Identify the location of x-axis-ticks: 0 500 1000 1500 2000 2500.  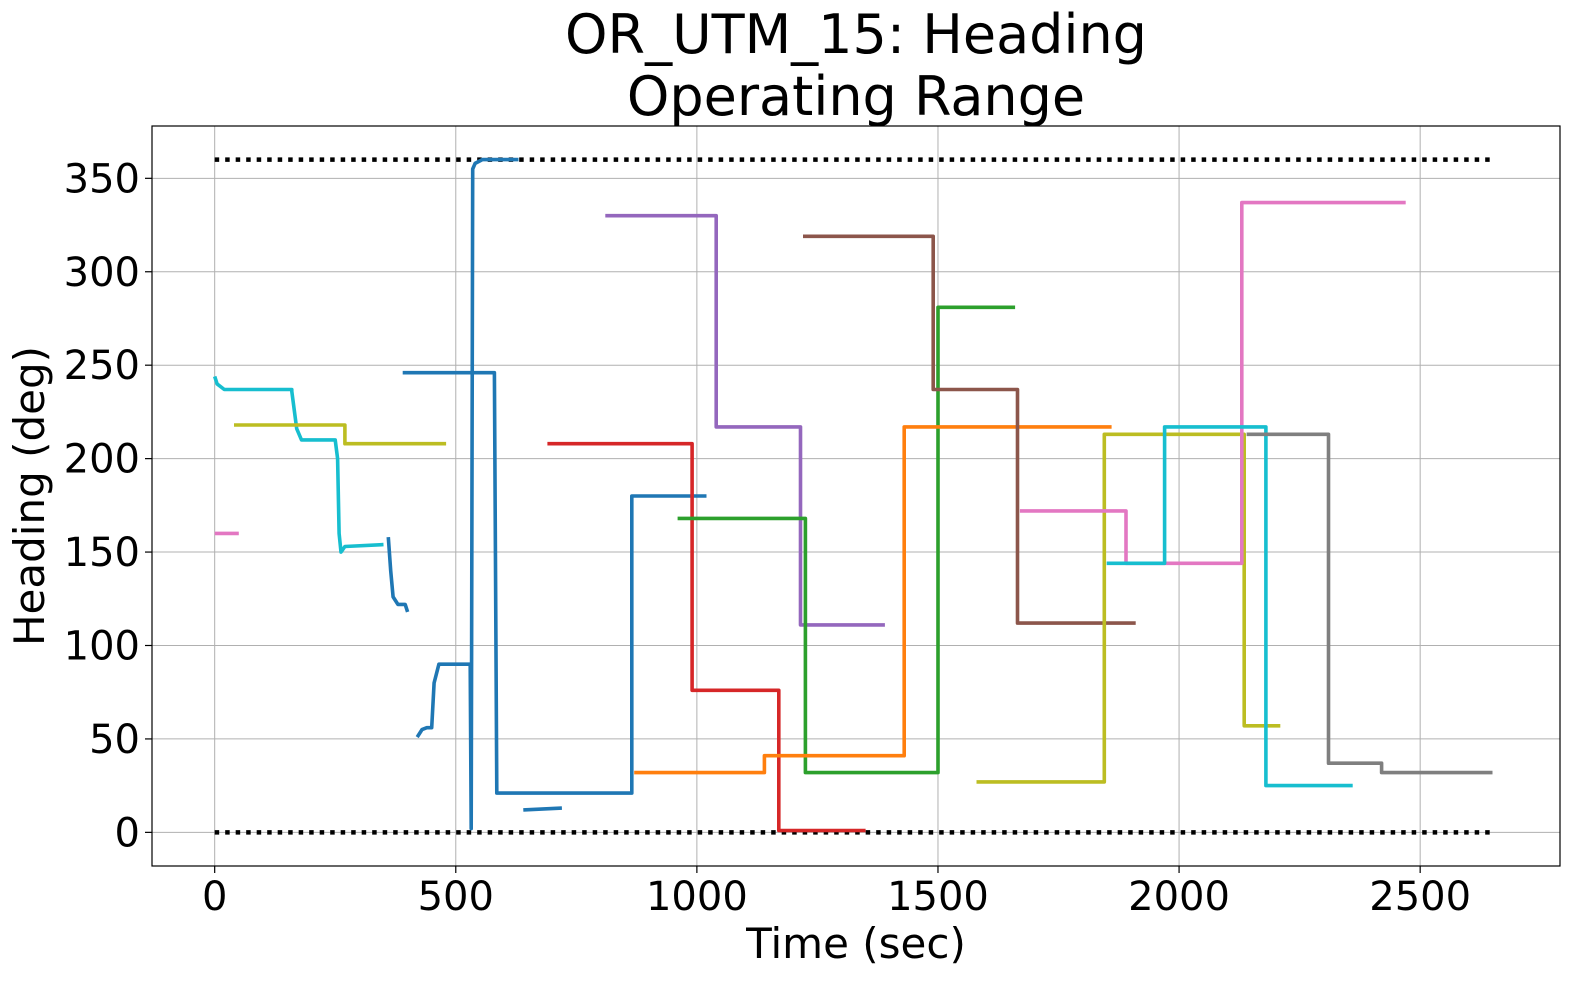
(836, 893).